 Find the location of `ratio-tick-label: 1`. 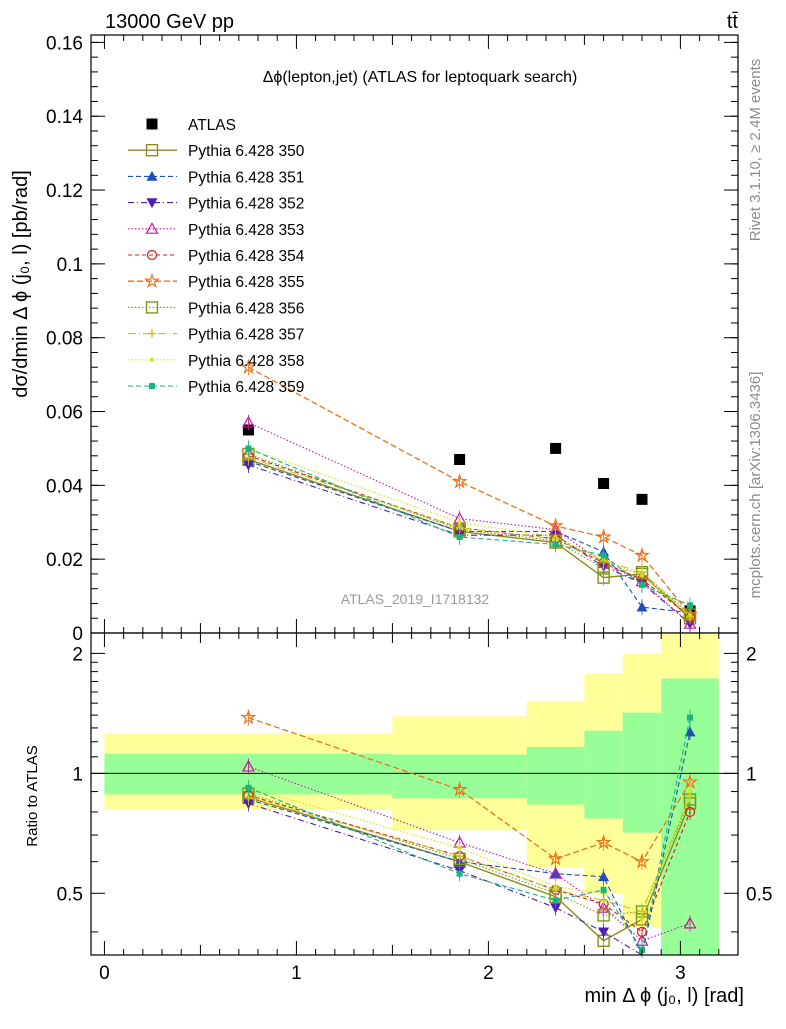

ratio-tick-label: 1 is located at coordinates (751, 774).